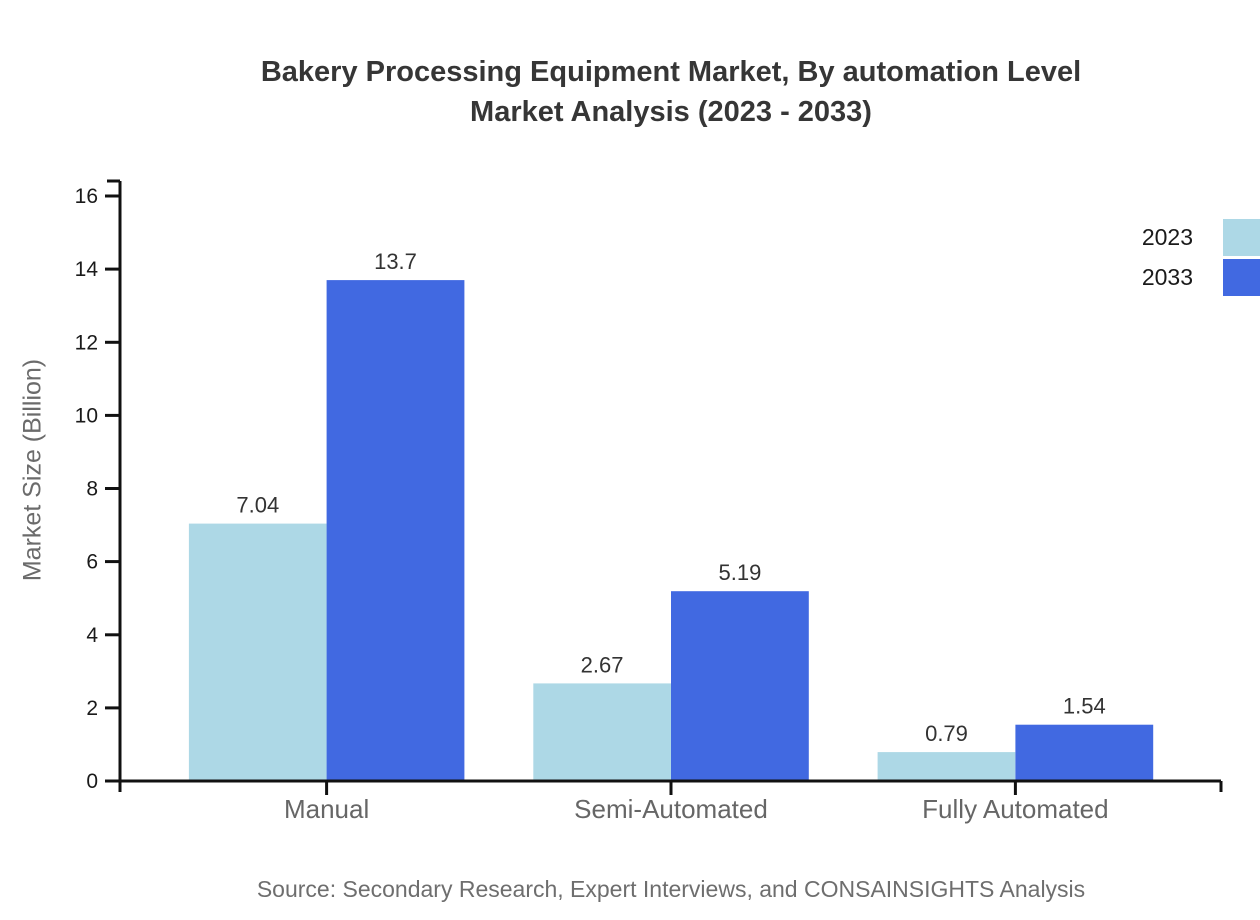 The height and width of the screenshot is (920, 1260). I want to click on bar-2033-semi-automated, so click(740, 686).